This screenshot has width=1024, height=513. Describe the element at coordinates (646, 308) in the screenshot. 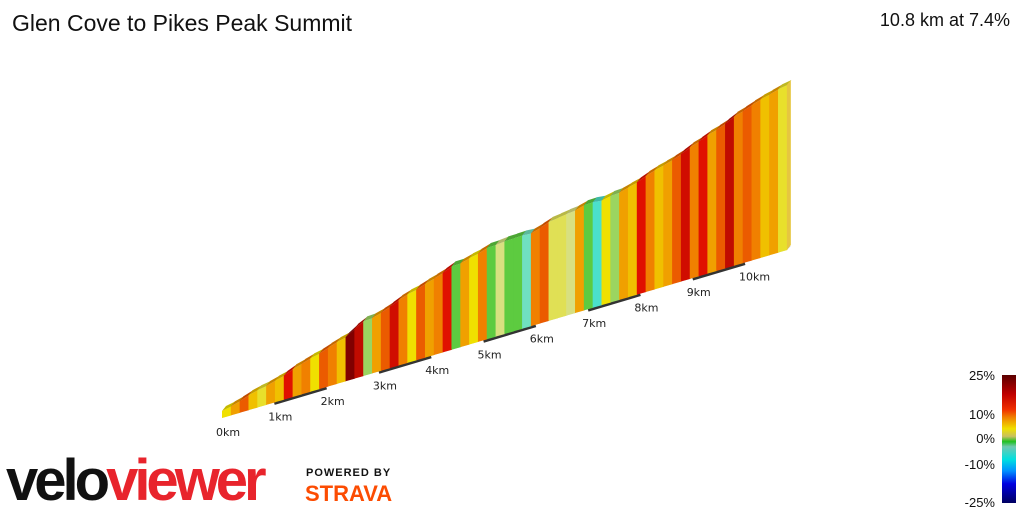

I see `x-tick-label: 8km` at that location.